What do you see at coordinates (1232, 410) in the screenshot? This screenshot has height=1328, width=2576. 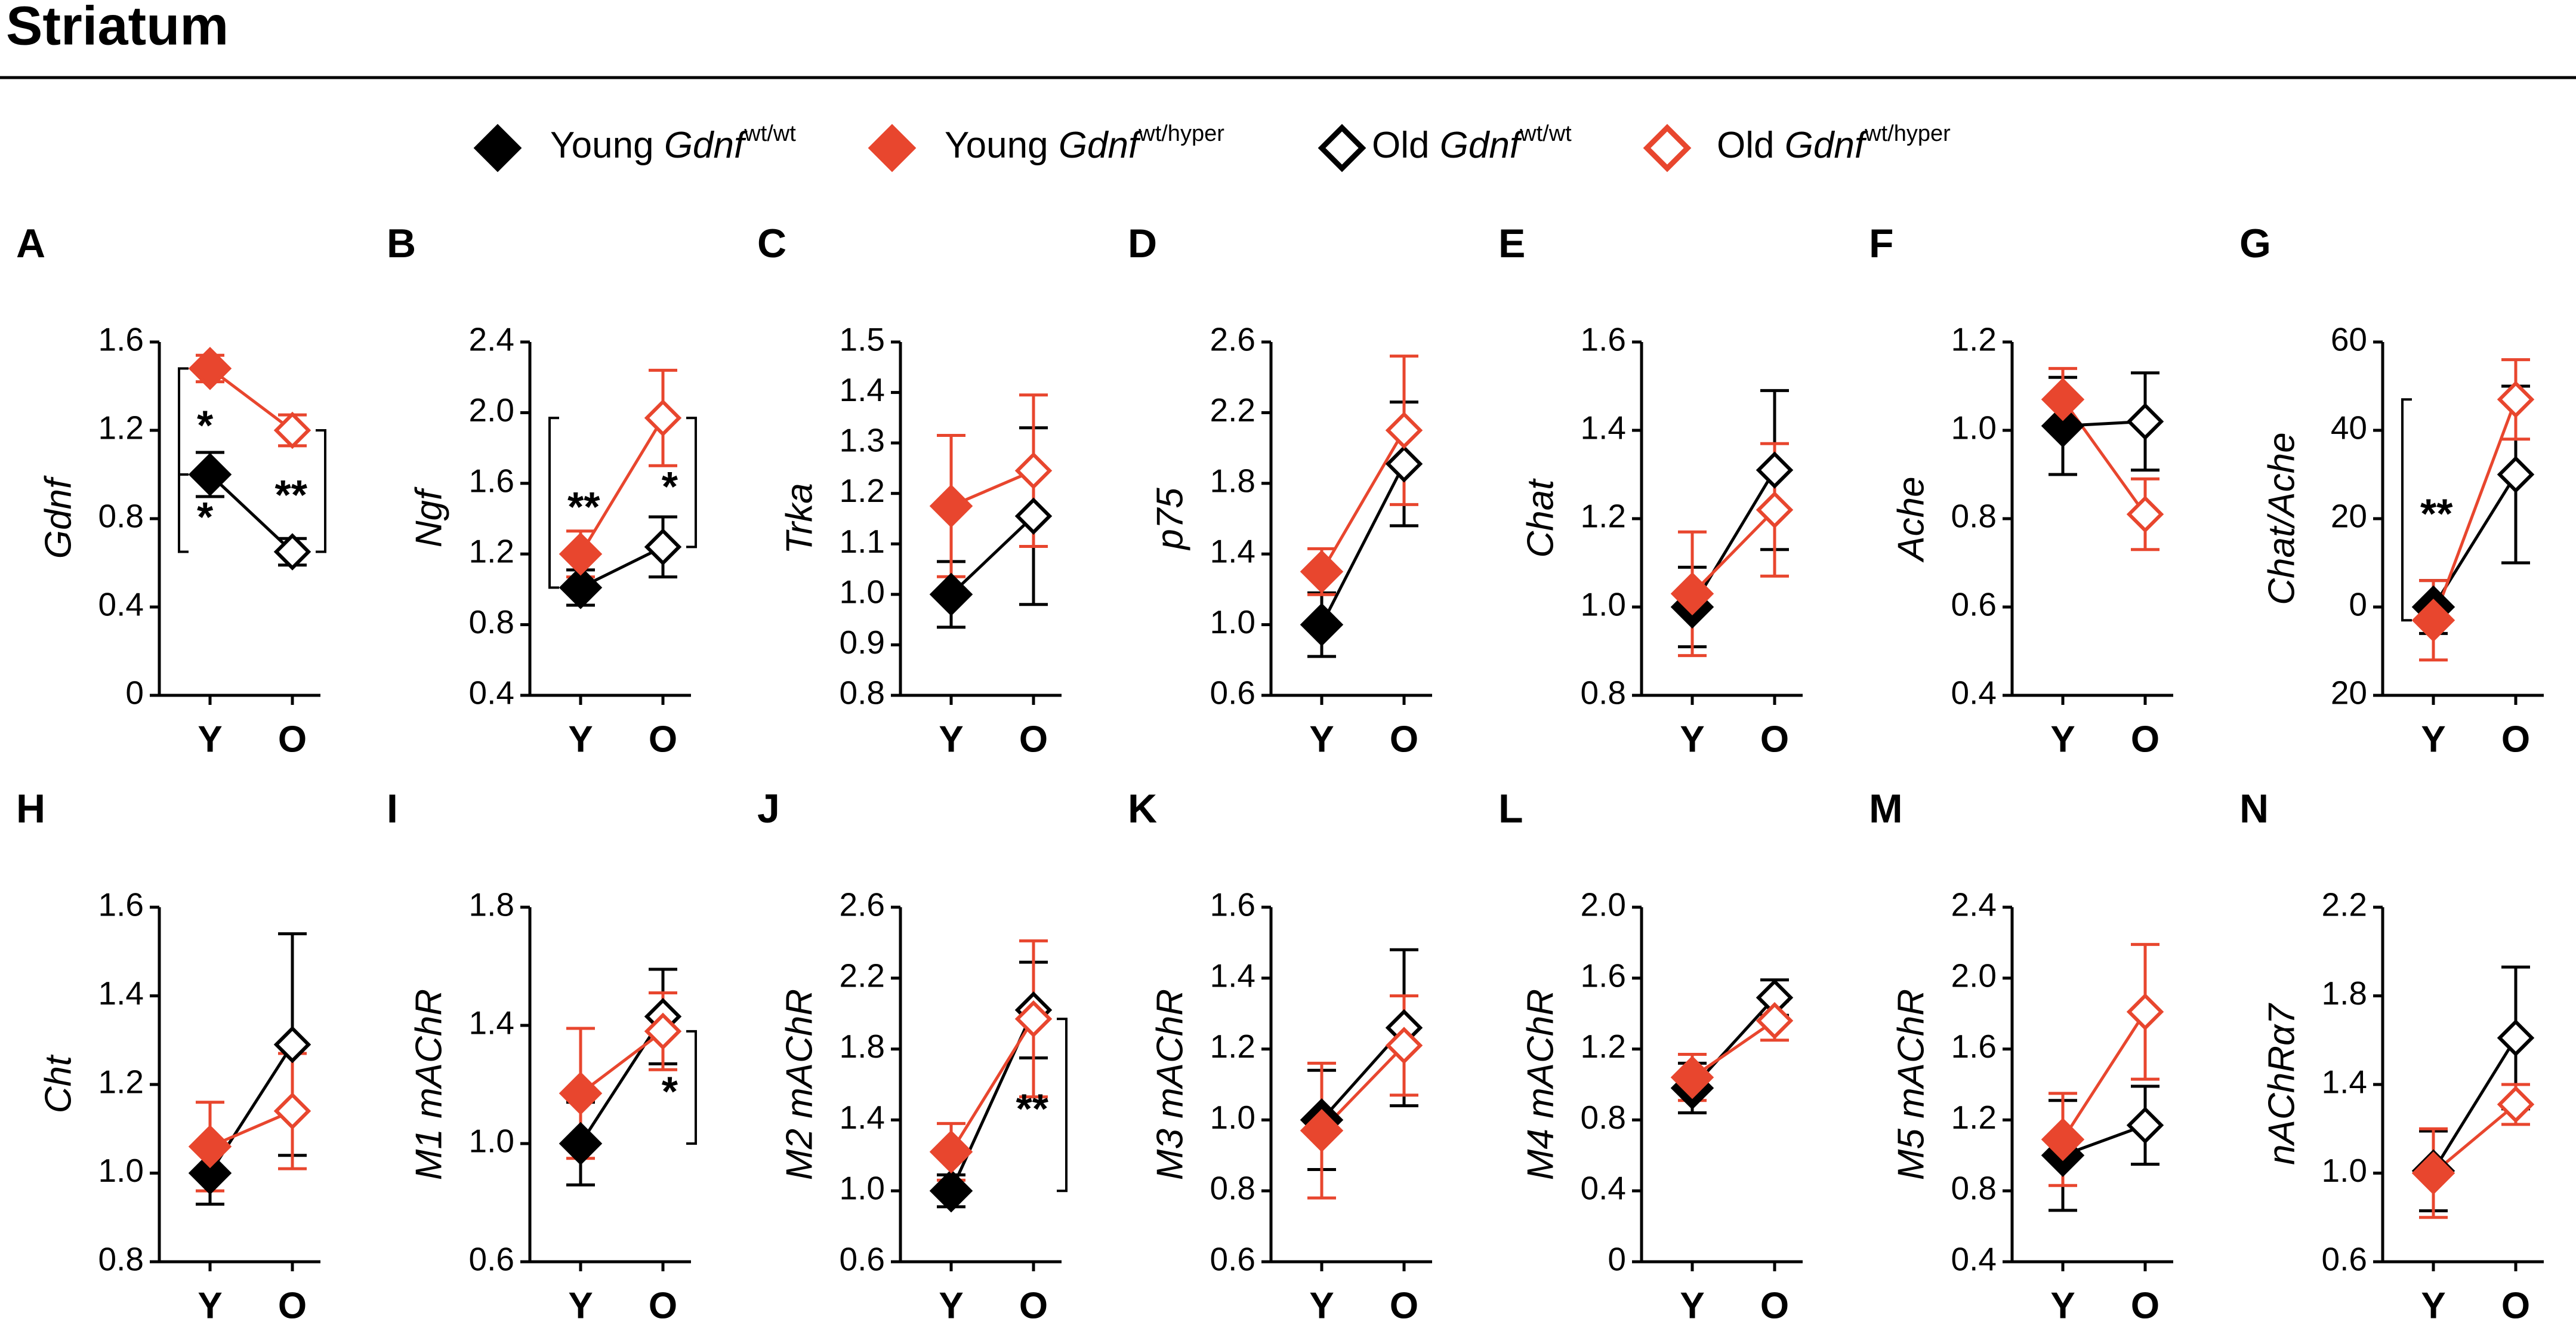 I see `y-tick-label: 2.2` at bounding box center [1232, 410].